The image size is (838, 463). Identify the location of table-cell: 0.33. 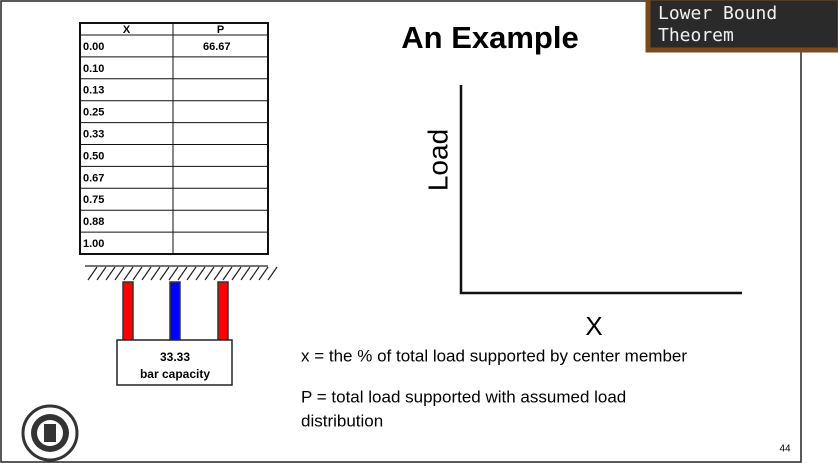
(93, 134).